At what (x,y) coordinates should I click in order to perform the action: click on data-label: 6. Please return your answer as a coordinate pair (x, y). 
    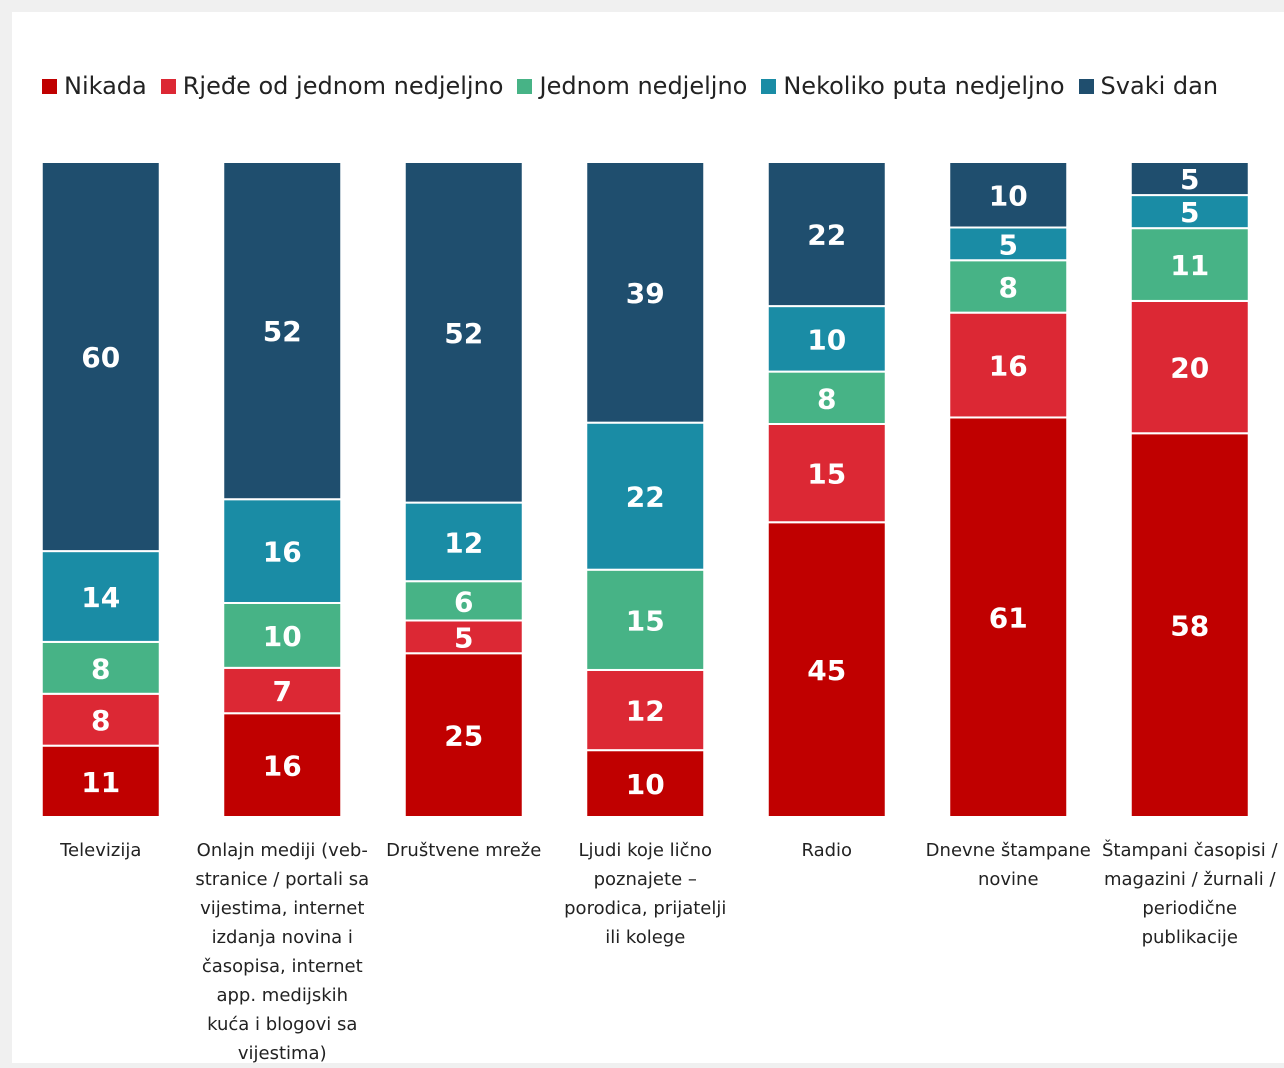
    Looking at the image, I should click on (463, 601).